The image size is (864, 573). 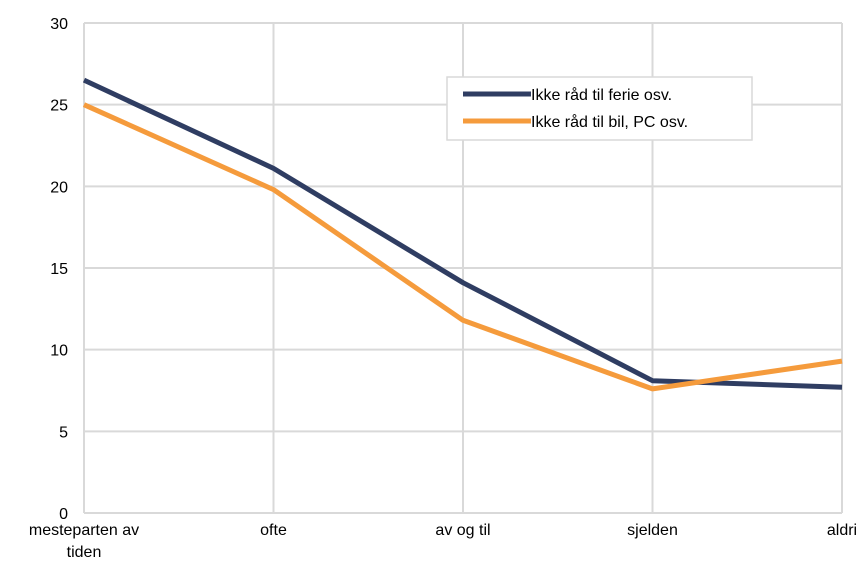 What do you see at coordinates (609, 122) in the screenshot?
I see `legend-label: Ikke råd til bil, PC osv.` at bounding box center [609, 122].